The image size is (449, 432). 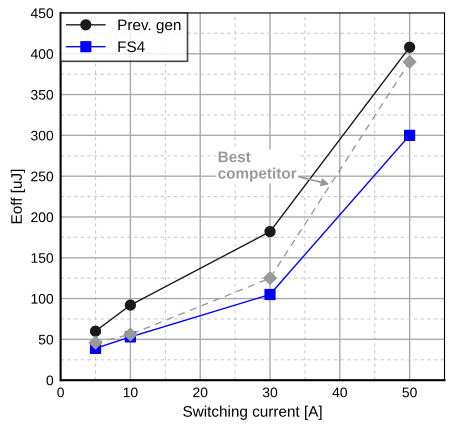 What do you see at coordinates (339, 392) in the screenshot?
I see `x-tick-label: 40` at bounding box center [339, 392].